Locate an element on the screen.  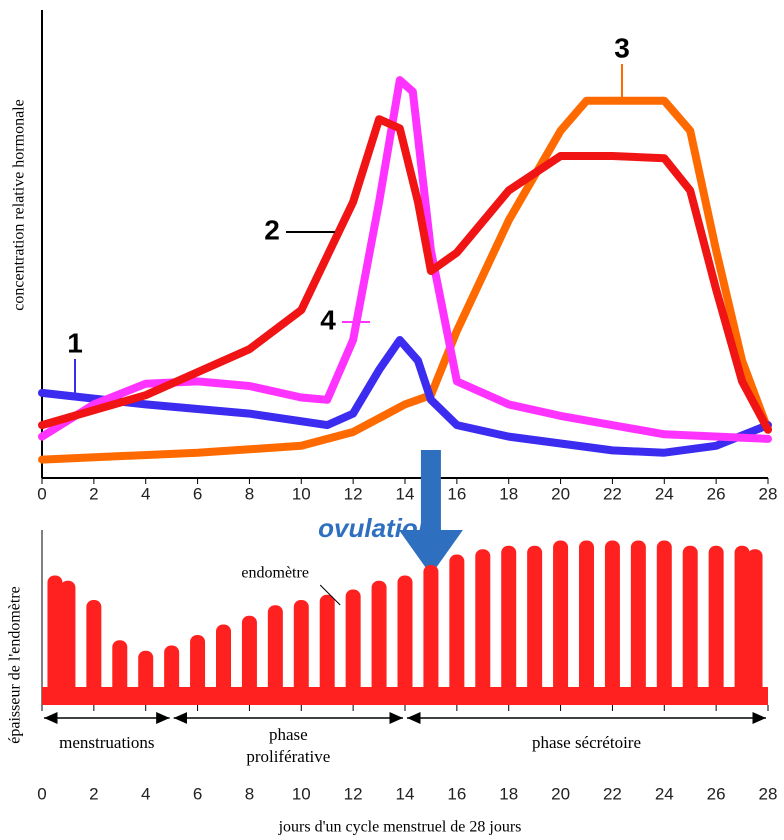
series-label: 2 is located at coordinates (272, 229).